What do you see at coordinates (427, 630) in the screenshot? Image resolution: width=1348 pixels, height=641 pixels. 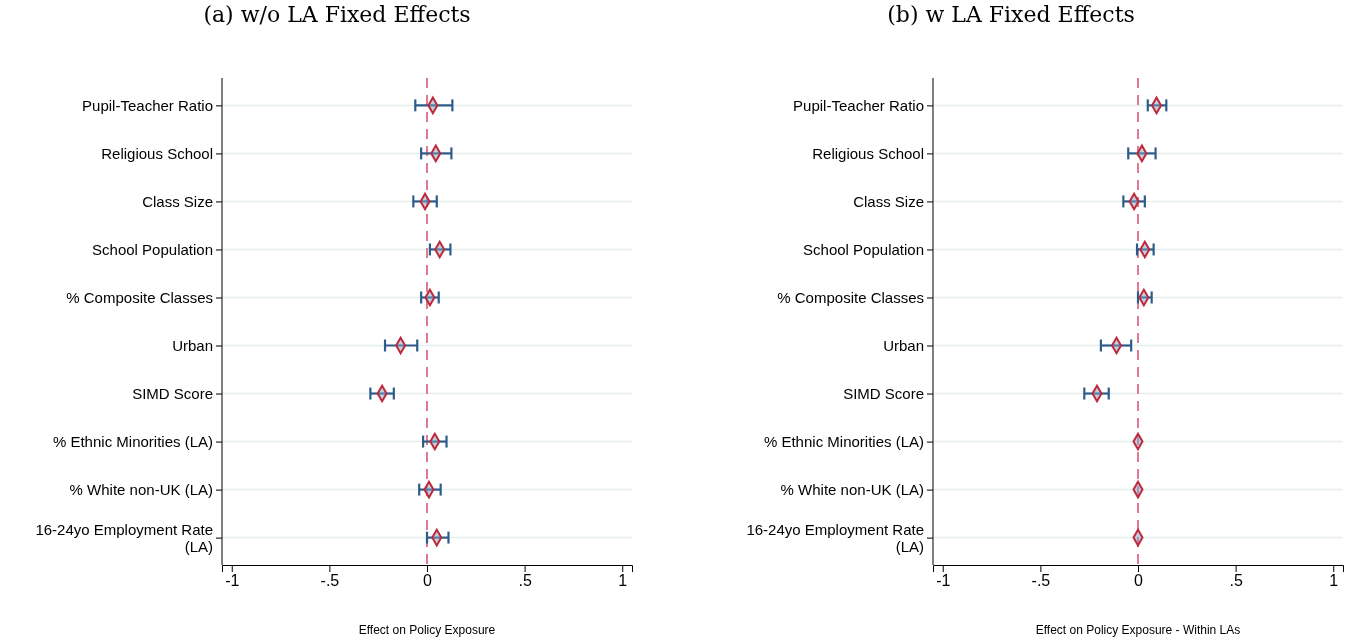 I see `x-axis-title: Effect on Policy Exposure` at bounding box center [427, 630].